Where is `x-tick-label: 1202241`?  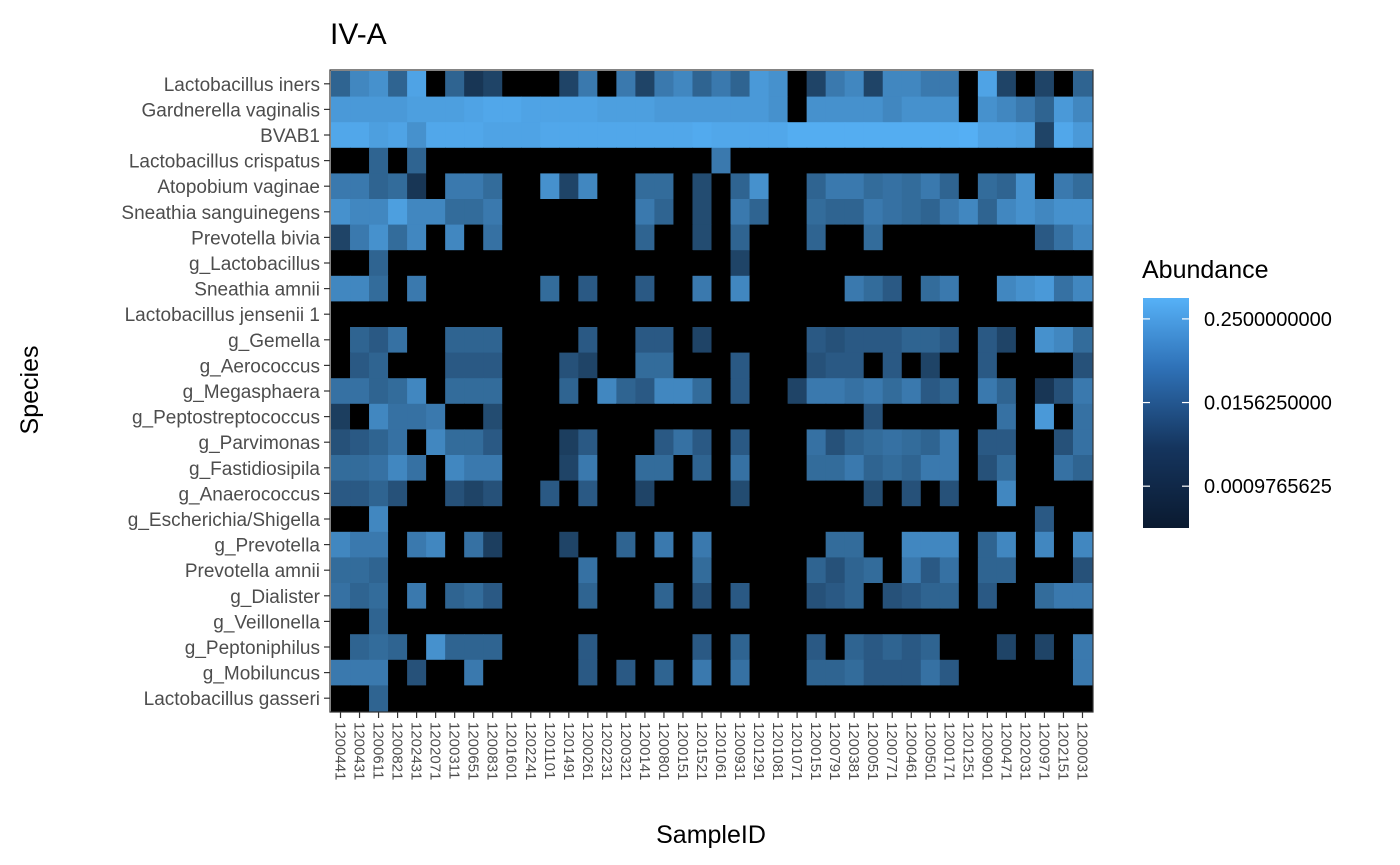 x-tick-label: 1202241 is located at coordinates (530, 751).